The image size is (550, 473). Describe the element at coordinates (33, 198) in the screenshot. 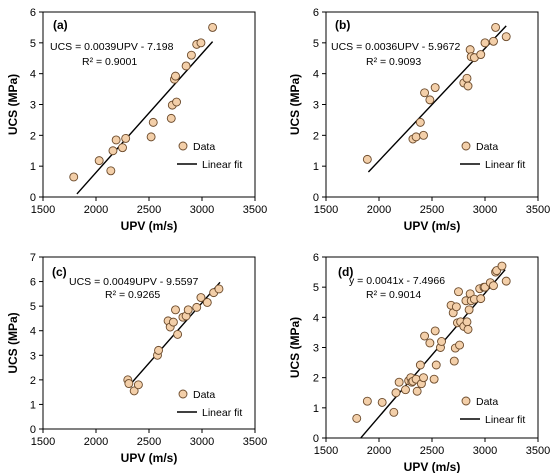

I see `y-tick-label: 0` at that location.